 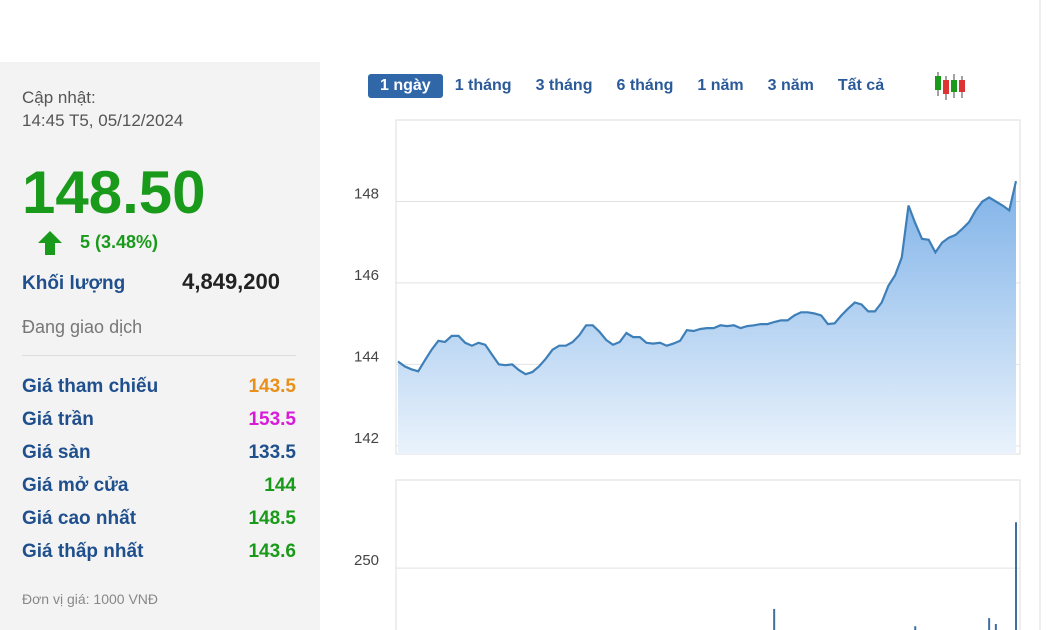 I want to click on updated-label: Cập nhật:, so click(x=59, y=97).